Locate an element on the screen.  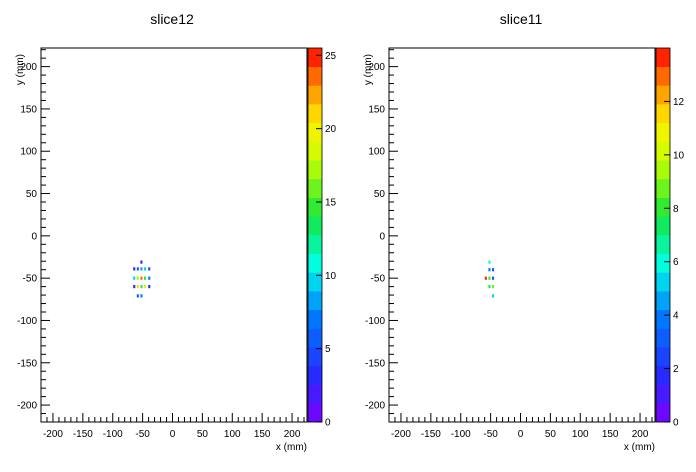
x-tick-label: 150 is located at coordinates (610, 434).